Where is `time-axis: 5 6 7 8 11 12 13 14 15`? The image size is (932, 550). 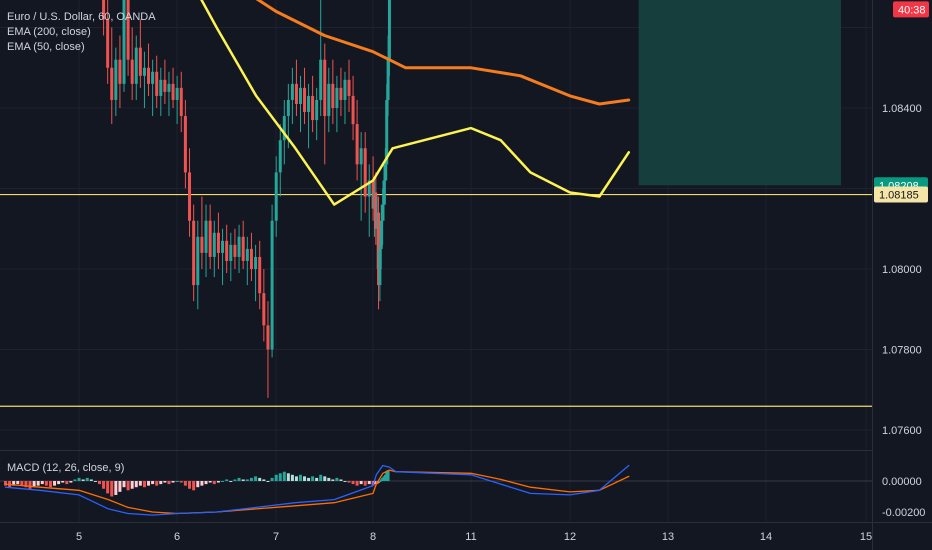
time-axis: 5 6 7 8 11 12 13 14 15 is located at coordinates (474, 537).